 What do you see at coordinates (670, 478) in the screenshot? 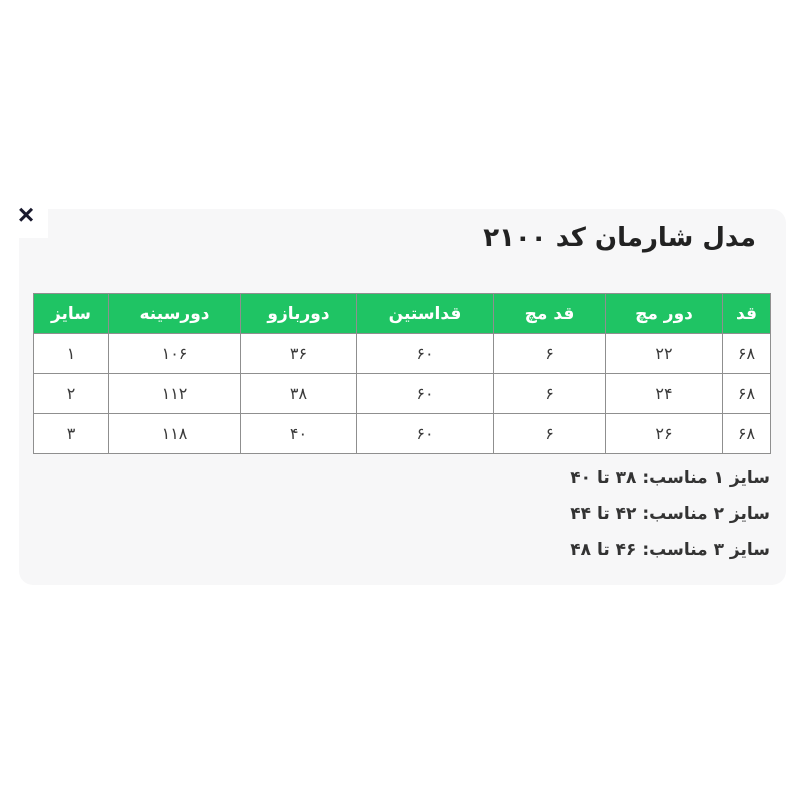
I see `size-note-1: سایز ۱ مناسب: ۳۸ تا ۴۰` at bounding box center [670, 478].